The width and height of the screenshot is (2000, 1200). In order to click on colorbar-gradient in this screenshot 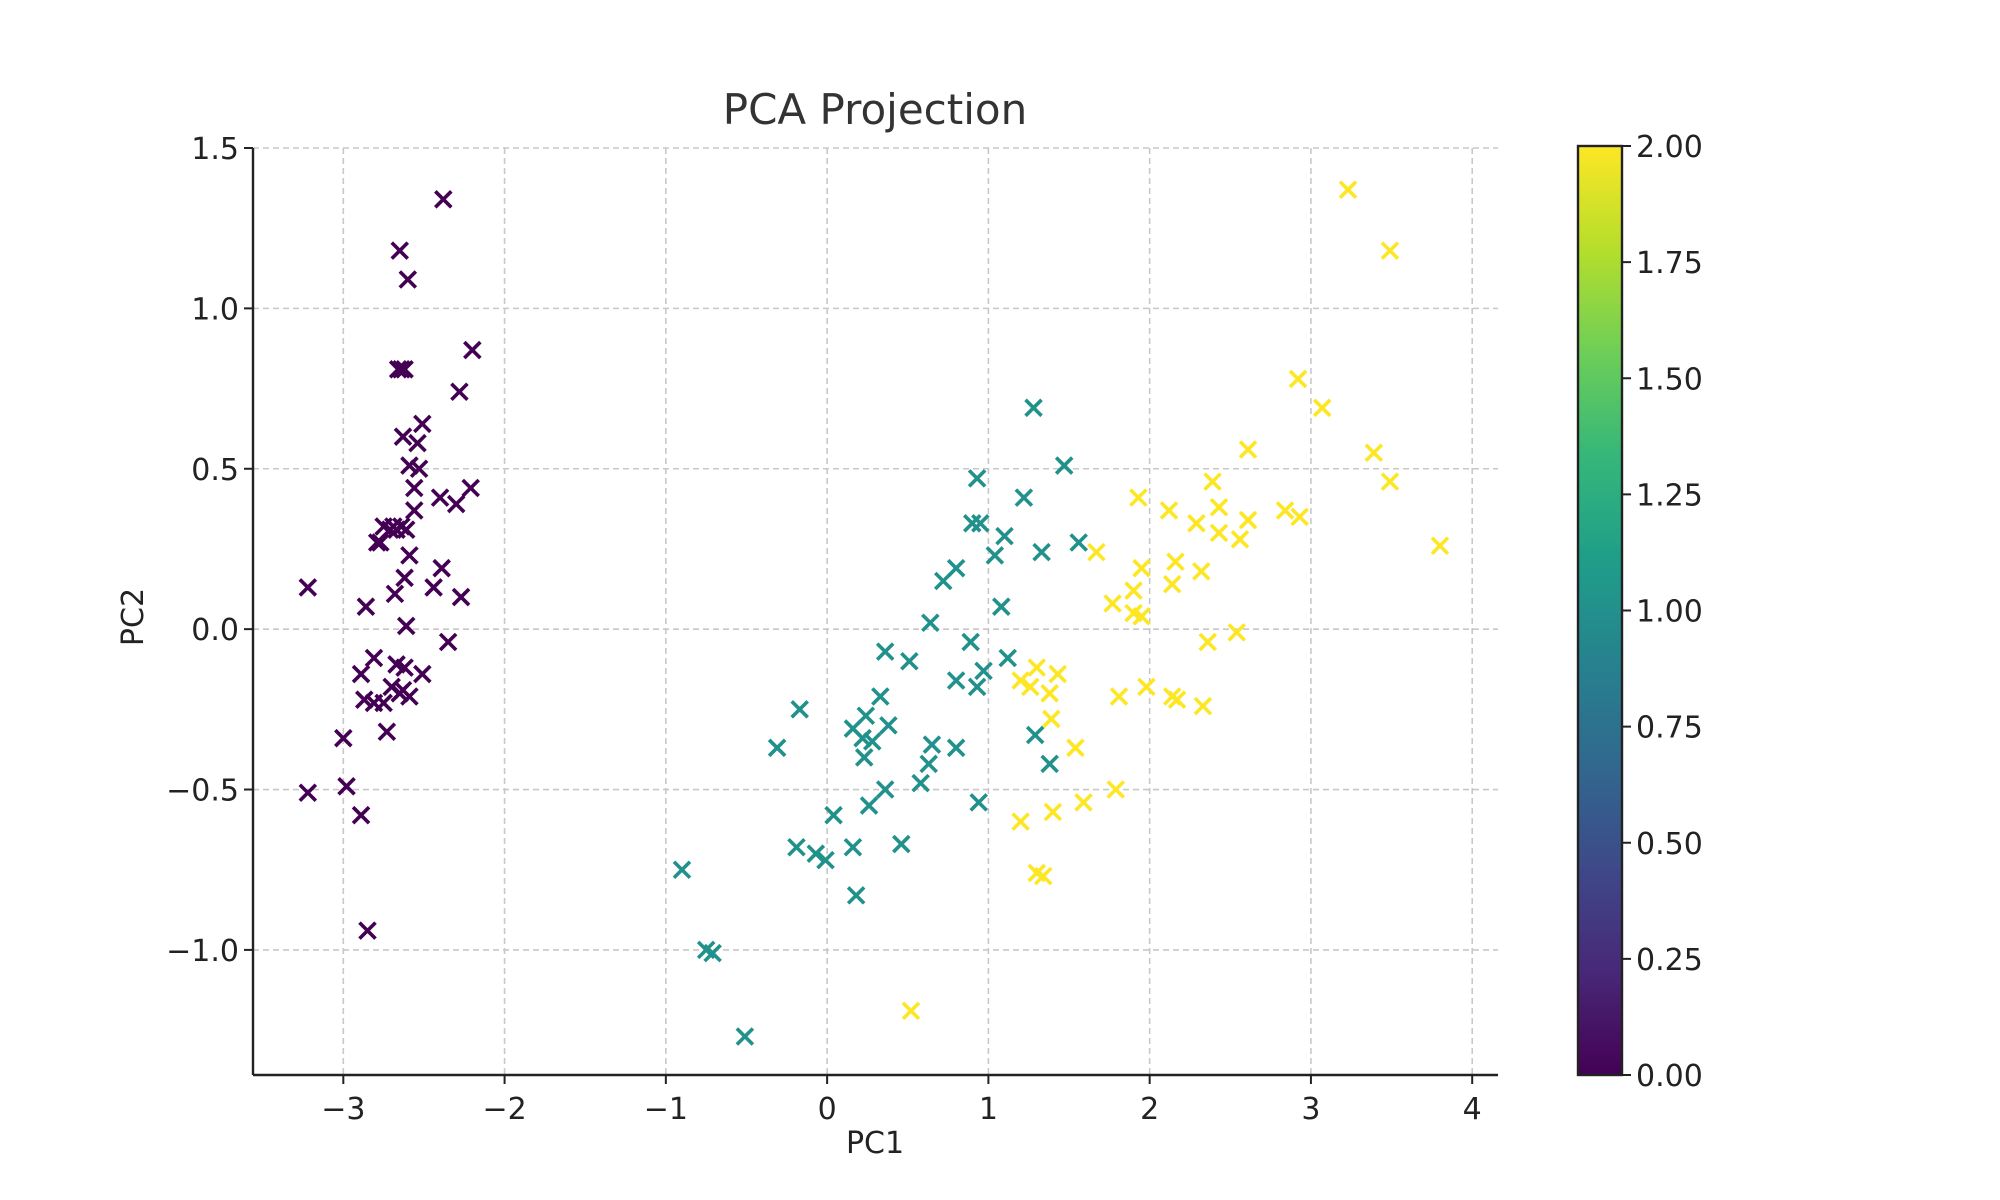, I will do `click(1600, 610)`.